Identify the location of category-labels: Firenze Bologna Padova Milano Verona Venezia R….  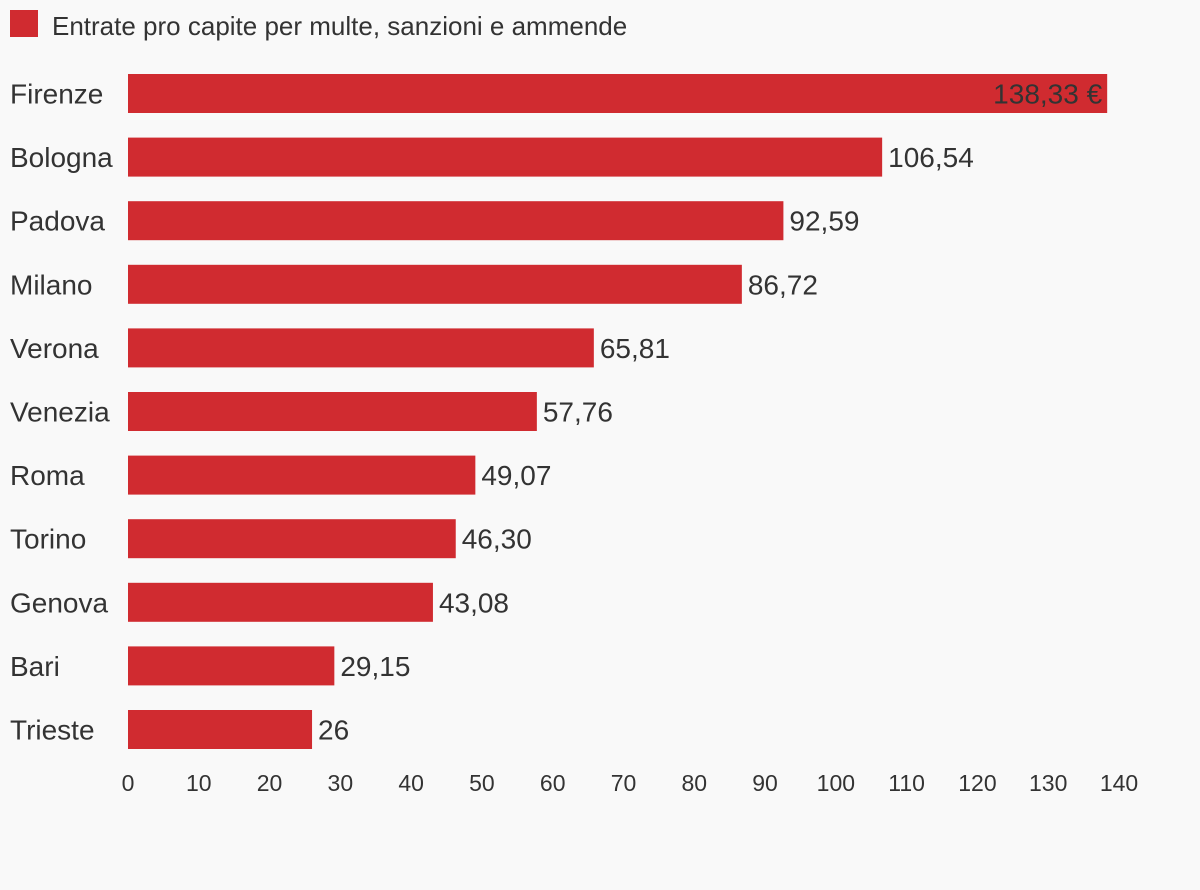
(61, 412).